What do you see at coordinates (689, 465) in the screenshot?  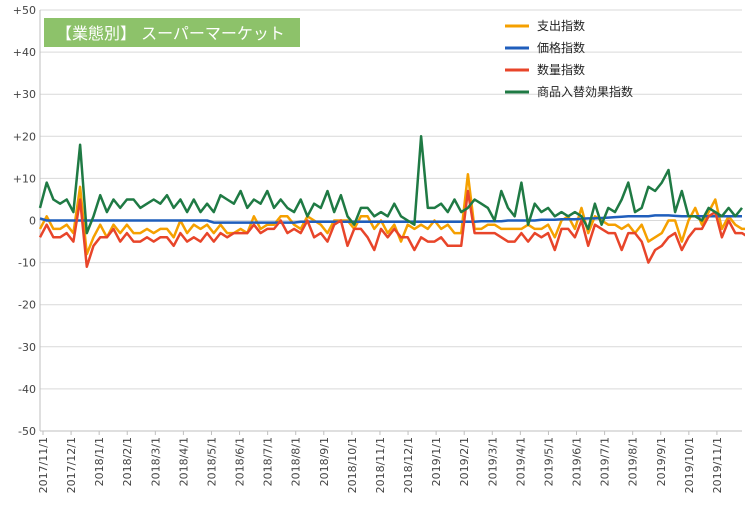 I see `x-tick-label: 2019/10/1` at bounding box center [689, 465].